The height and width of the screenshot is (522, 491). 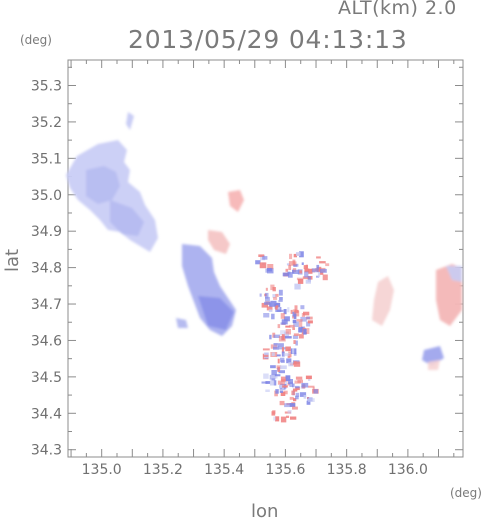 I want to click on echo-central-blue, so click(x=206, y=290).